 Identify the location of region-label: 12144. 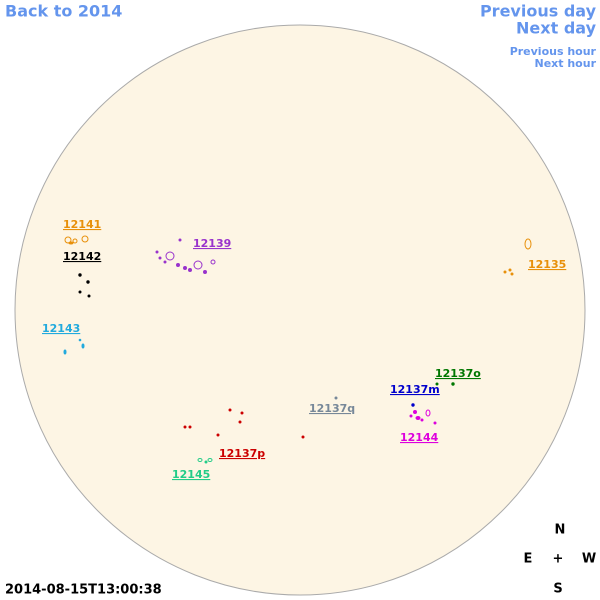
(419, 437).